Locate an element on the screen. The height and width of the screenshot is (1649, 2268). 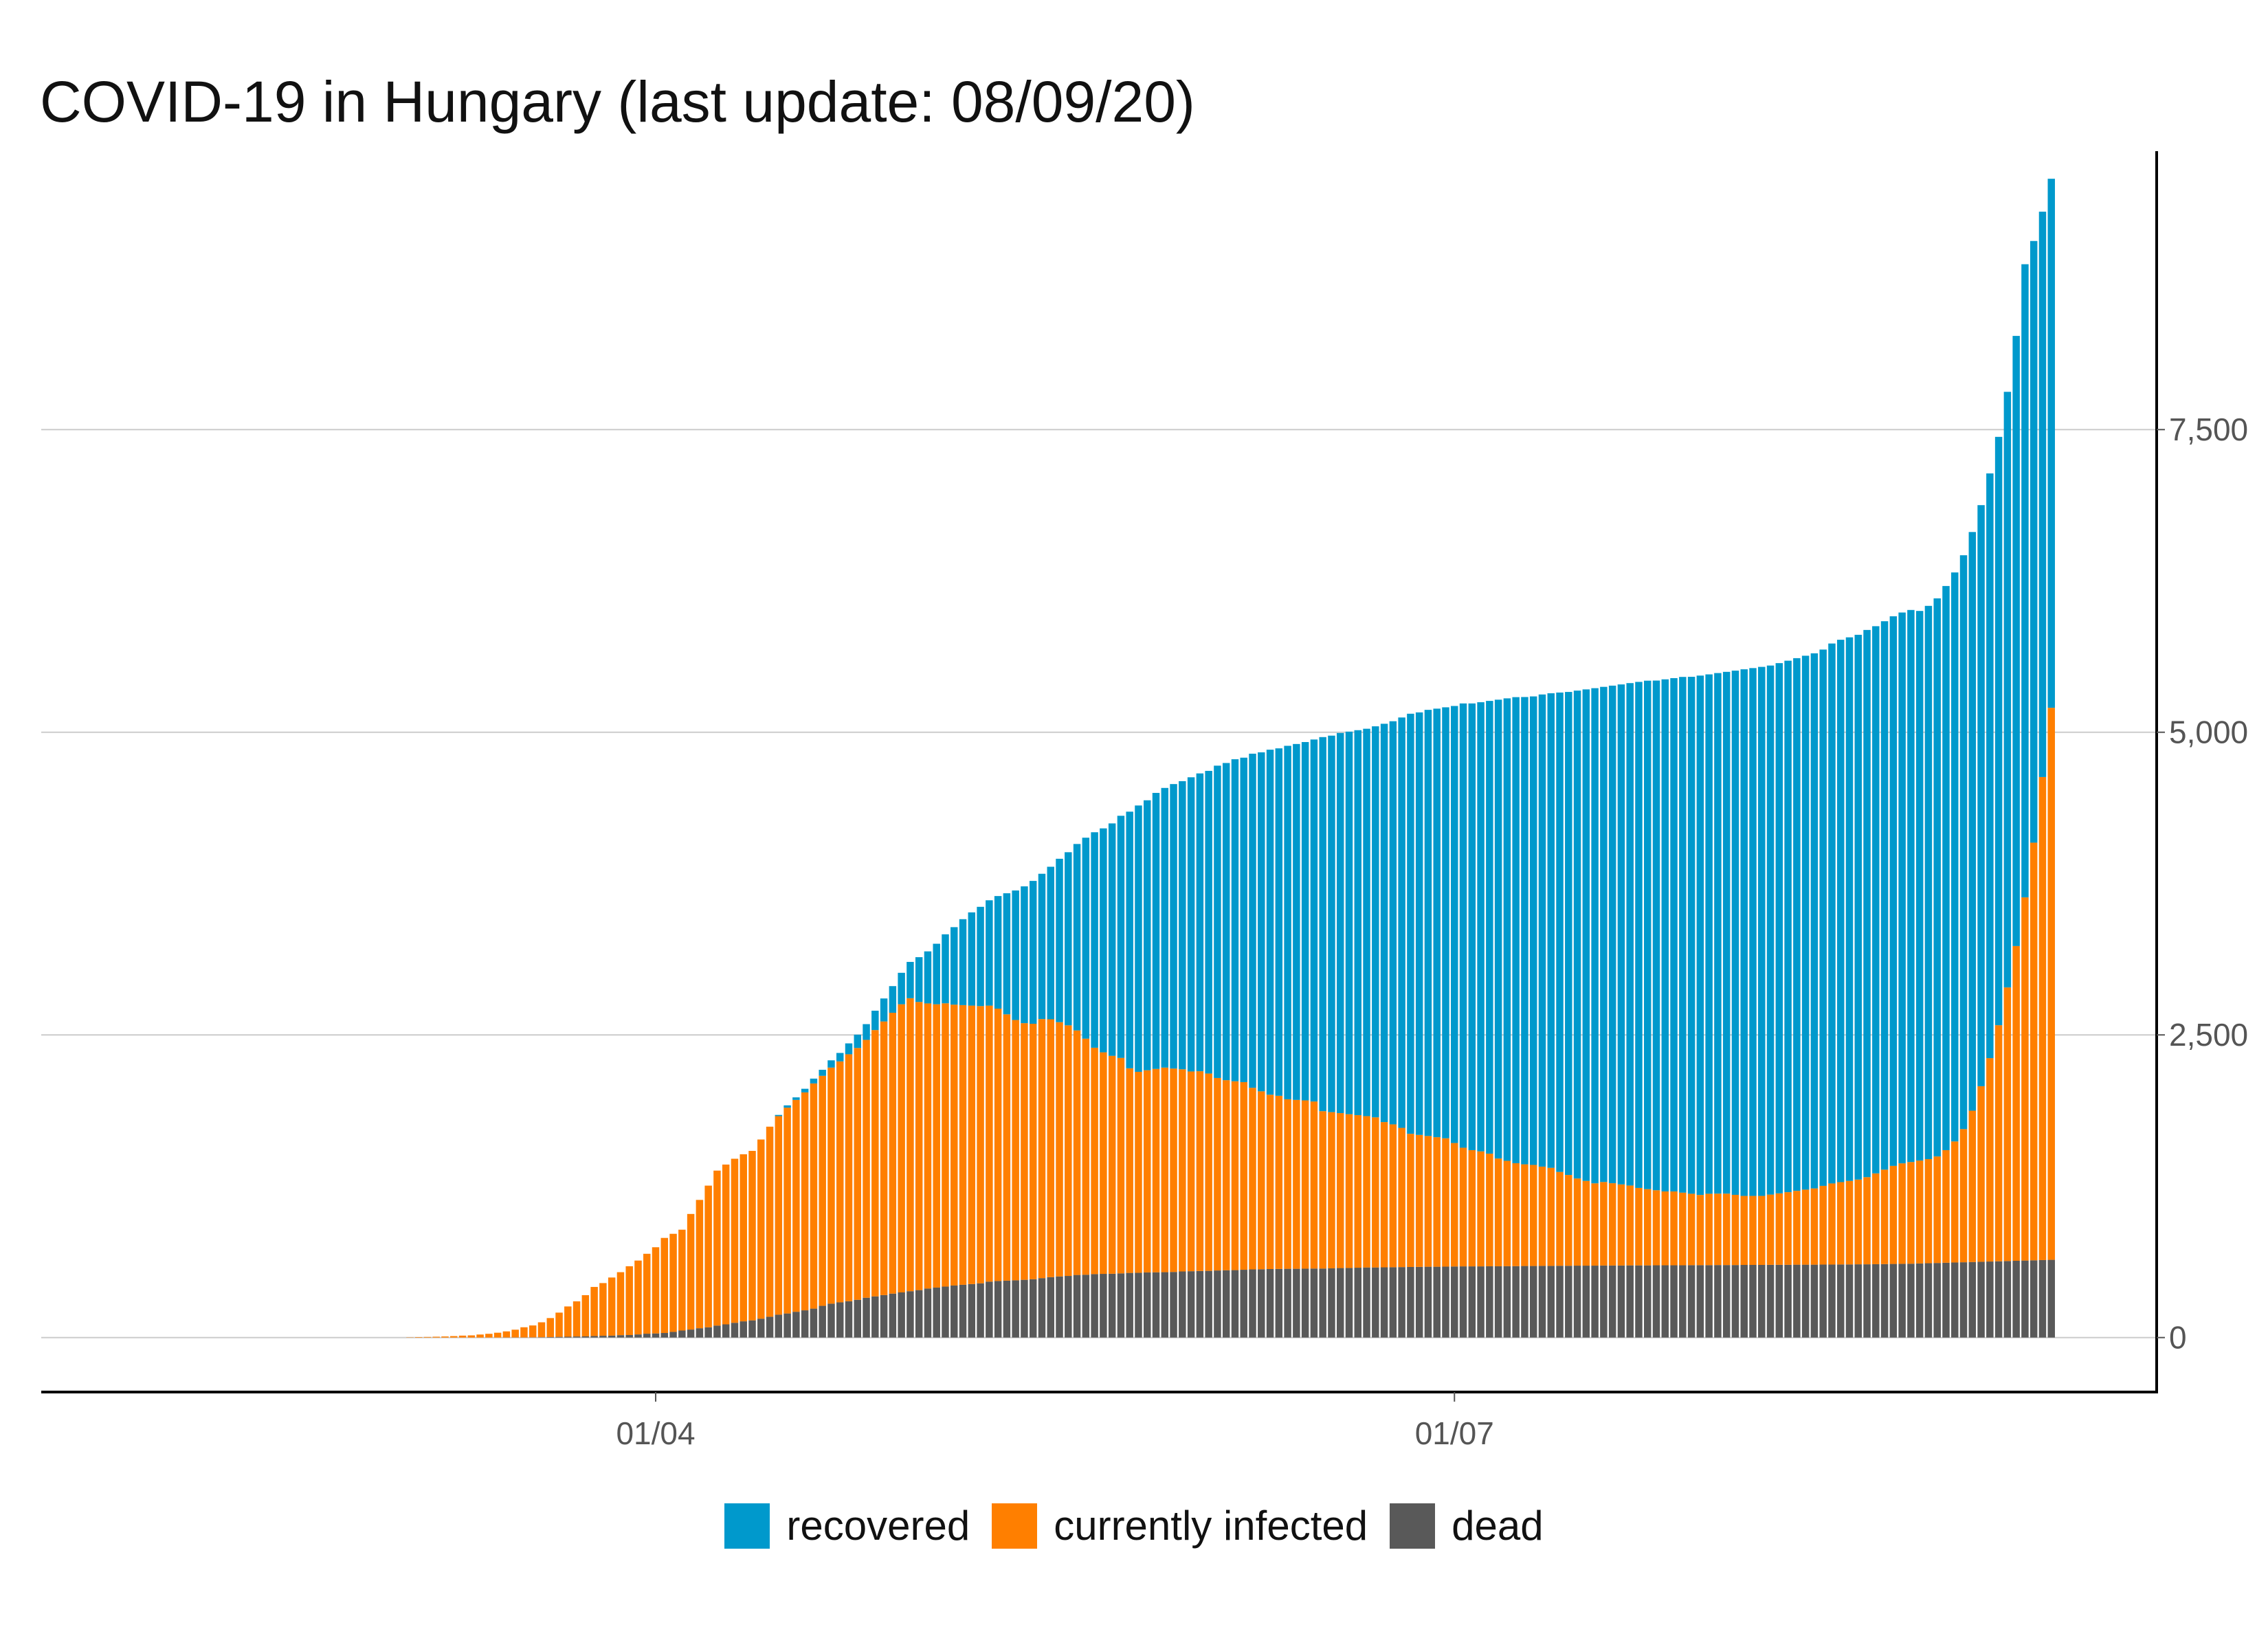
y-tick-label: 5,000 is located at coordinates (2208, 733).